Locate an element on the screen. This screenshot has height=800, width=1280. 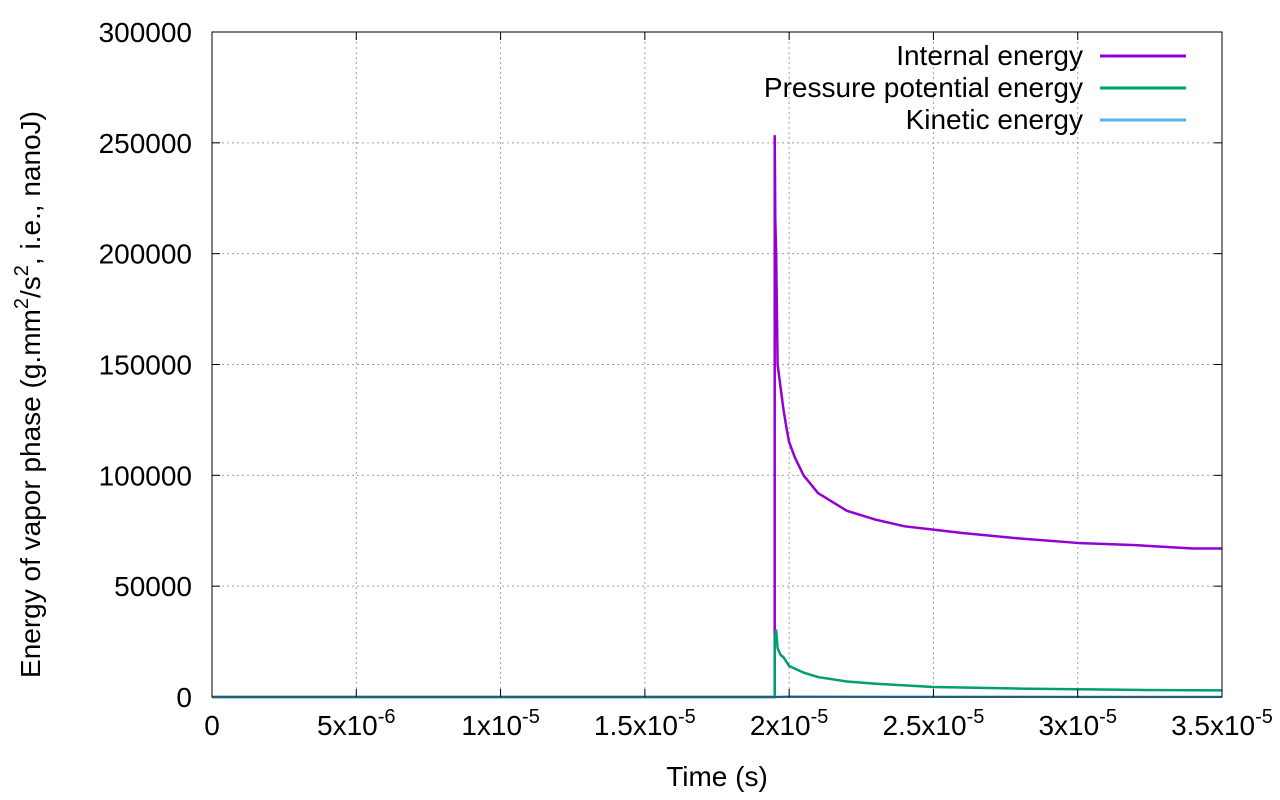
x-tick-label: 2.5x10⁻⁵ is located at coordinates (933, 723).